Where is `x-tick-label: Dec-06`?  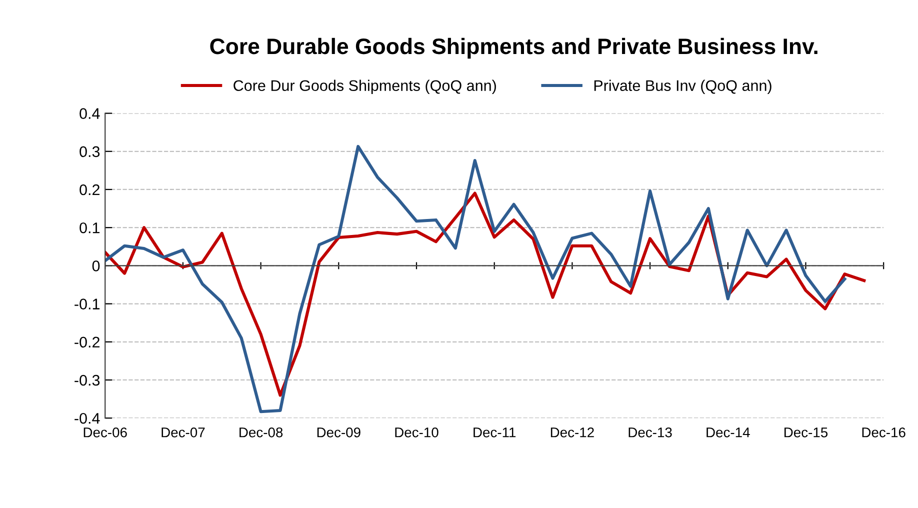 x-tick-label: Dec-06 is located at coordinates (105, 432).